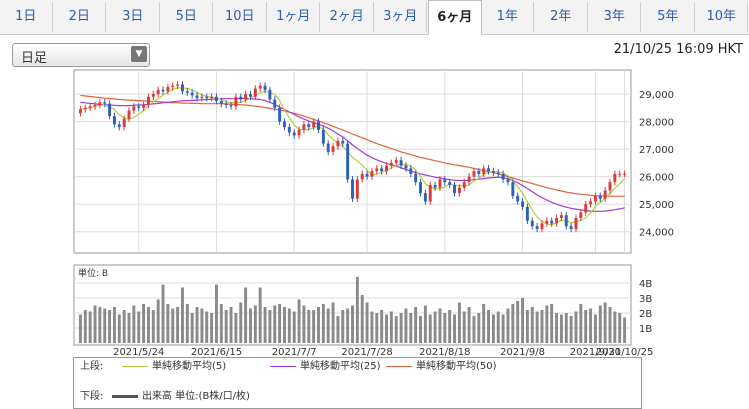  What do you see at coordinates (722, 17) in the screenshot?
I see `tab-13: 10年` at bounding box center [722, 17].